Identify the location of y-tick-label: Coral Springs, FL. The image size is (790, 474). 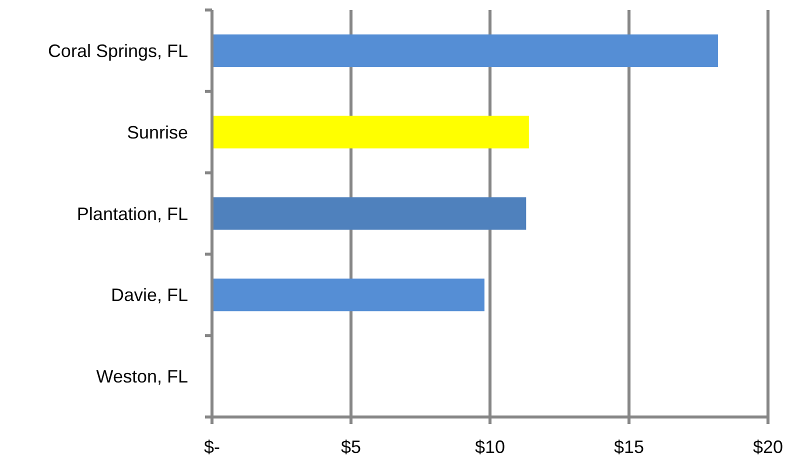
(118, 51).